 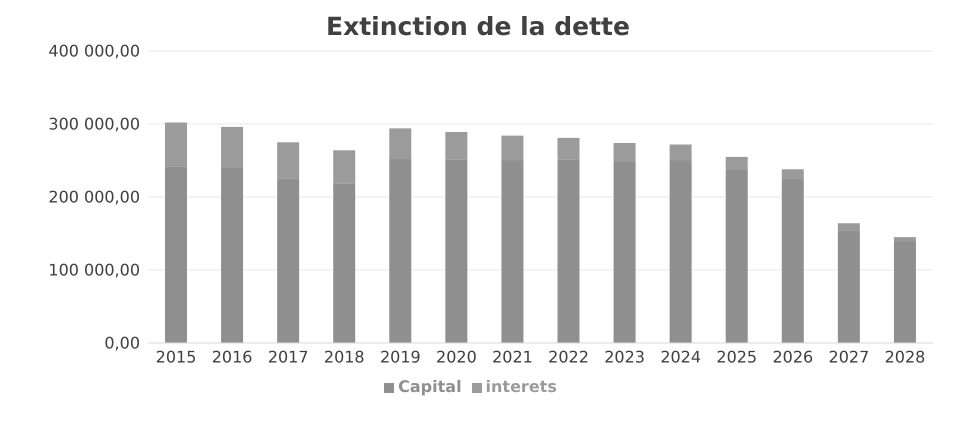 What do you see at coordinates (521, 386) in the screenshot?
I see `legend-label: interets` at bounding box center [521, 386].